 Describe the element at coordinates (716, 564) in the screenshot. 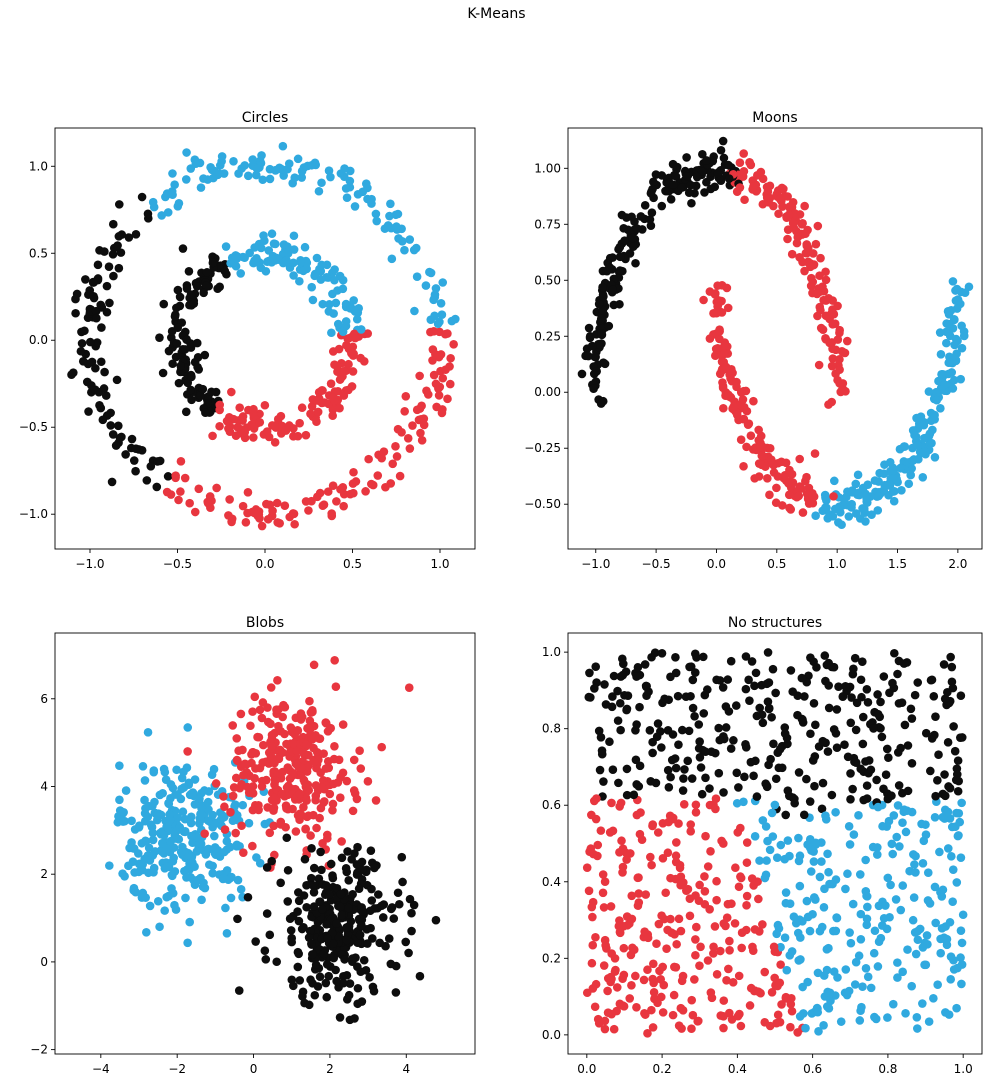

I see `x-tick-label: 0.0` at that location.